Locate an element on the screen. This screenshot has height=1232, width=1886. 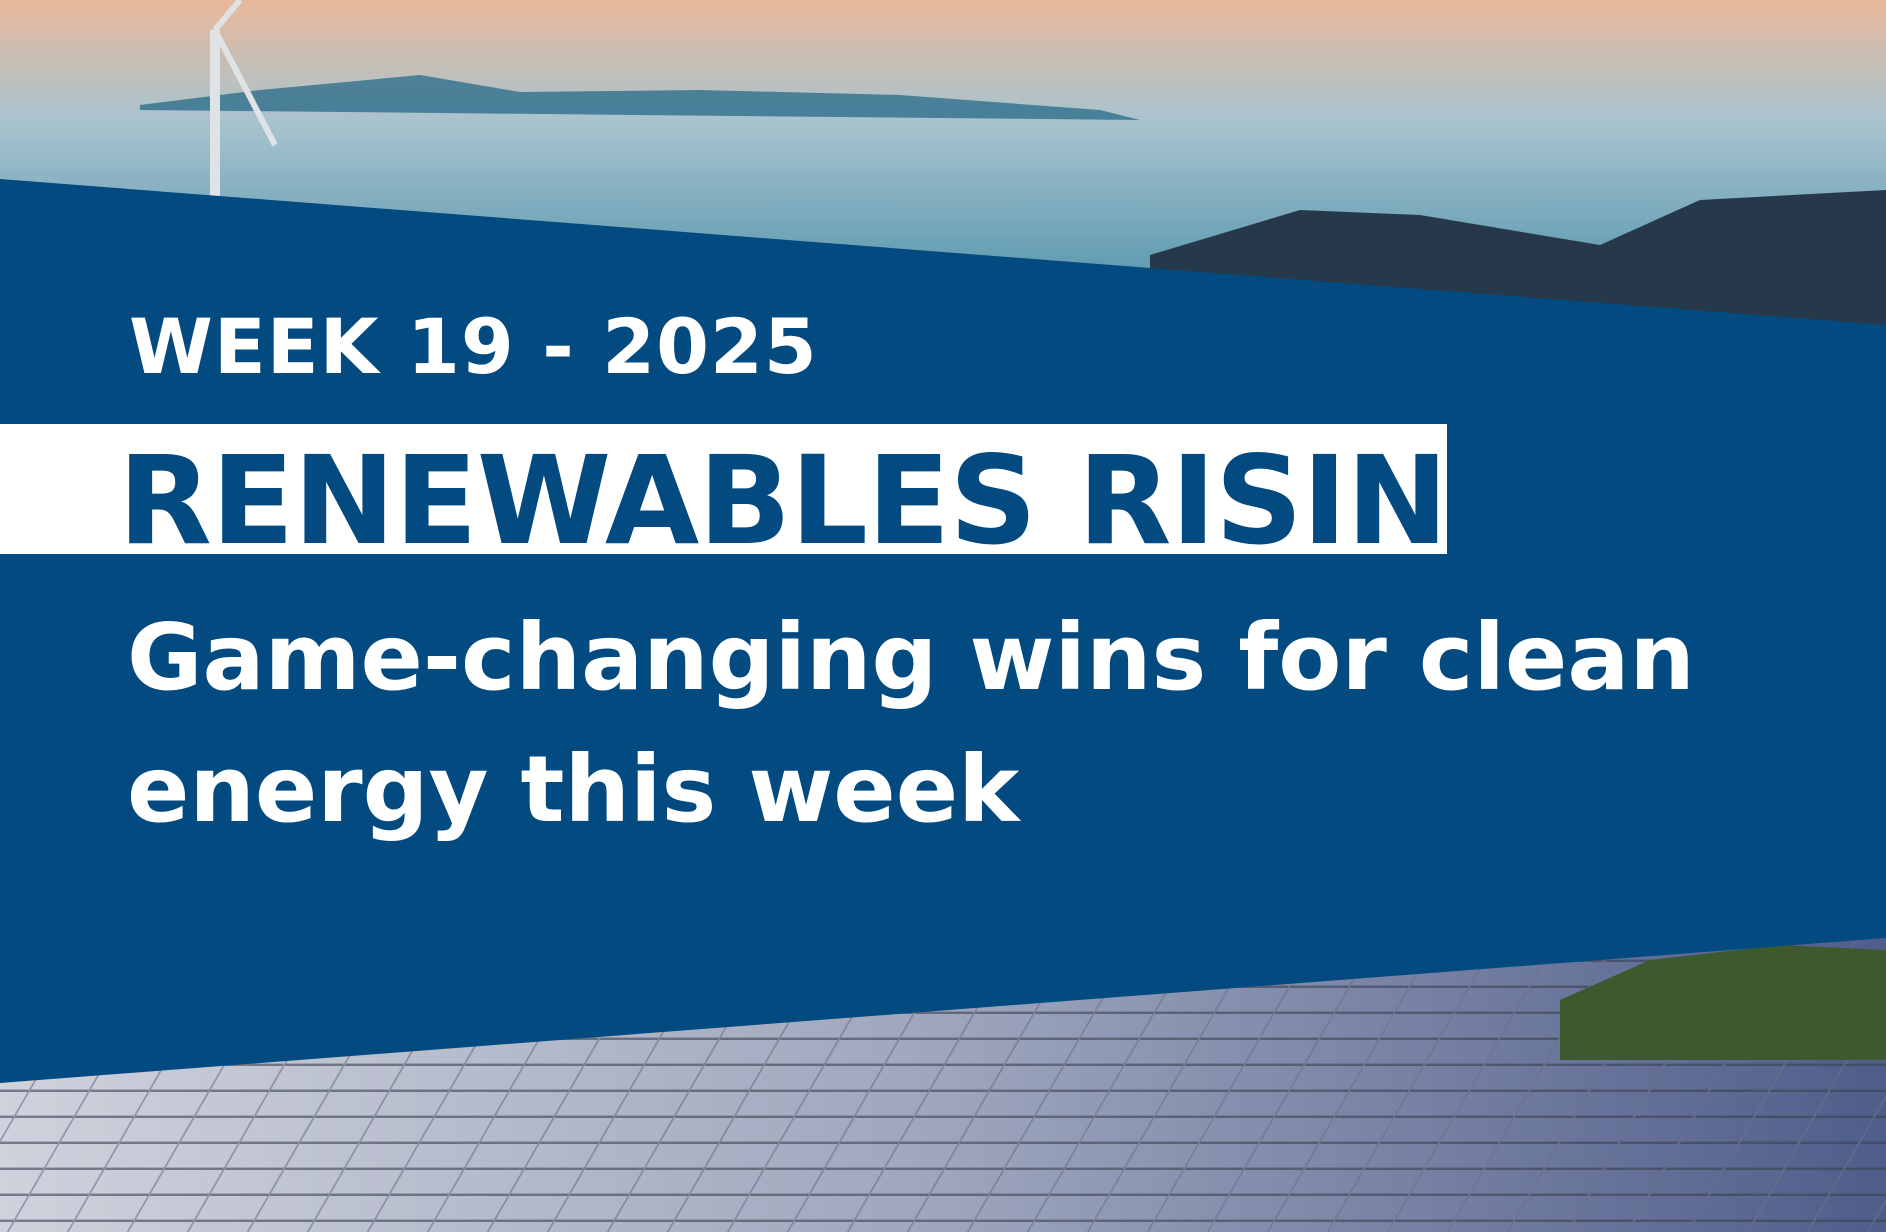
page-title: RENEWABLES RISING is located at coordinates (832, 501).